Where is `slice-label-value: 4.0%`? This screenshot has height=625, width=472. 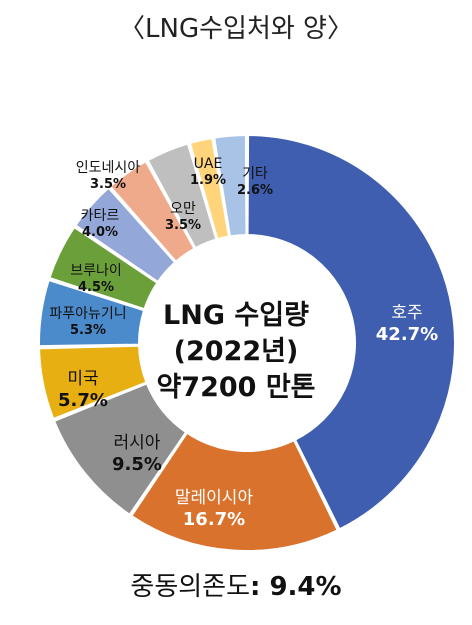
slice-label-value: 4.0% is located at coordinates (100, 232).